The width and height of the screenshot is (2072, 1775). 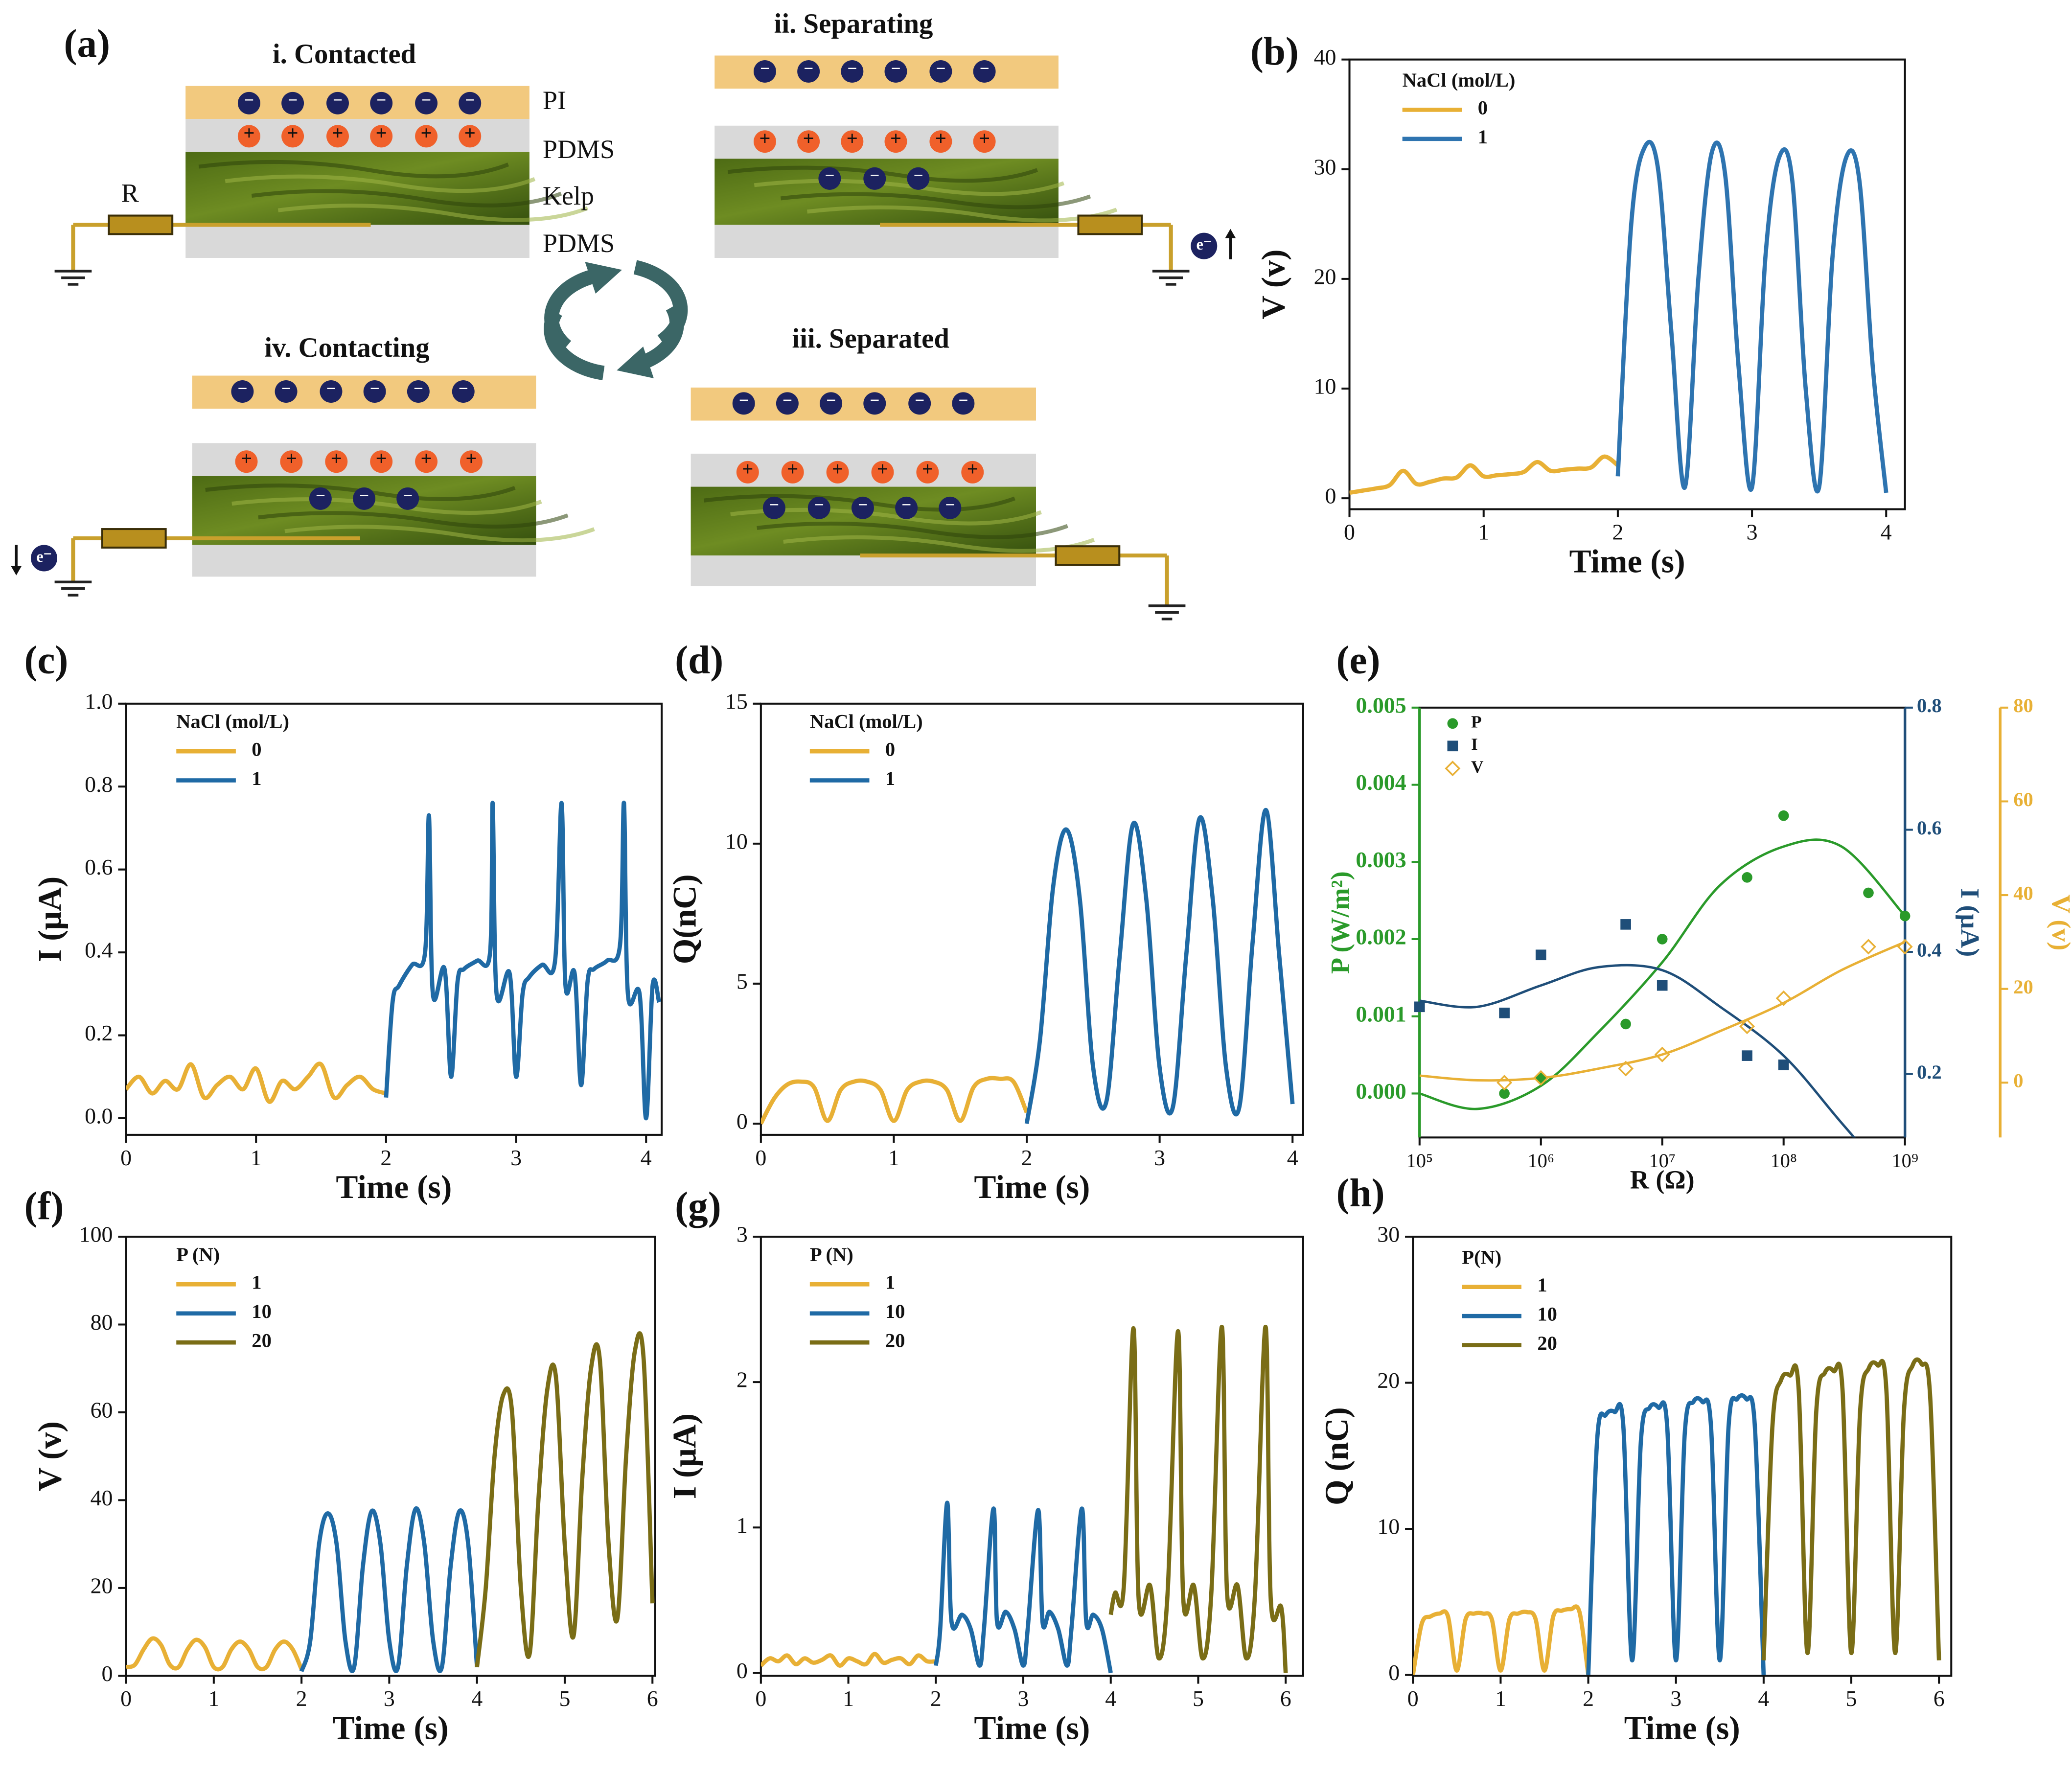 I want to click on y3-tick-label: 80, so click(x=2023, y=705).